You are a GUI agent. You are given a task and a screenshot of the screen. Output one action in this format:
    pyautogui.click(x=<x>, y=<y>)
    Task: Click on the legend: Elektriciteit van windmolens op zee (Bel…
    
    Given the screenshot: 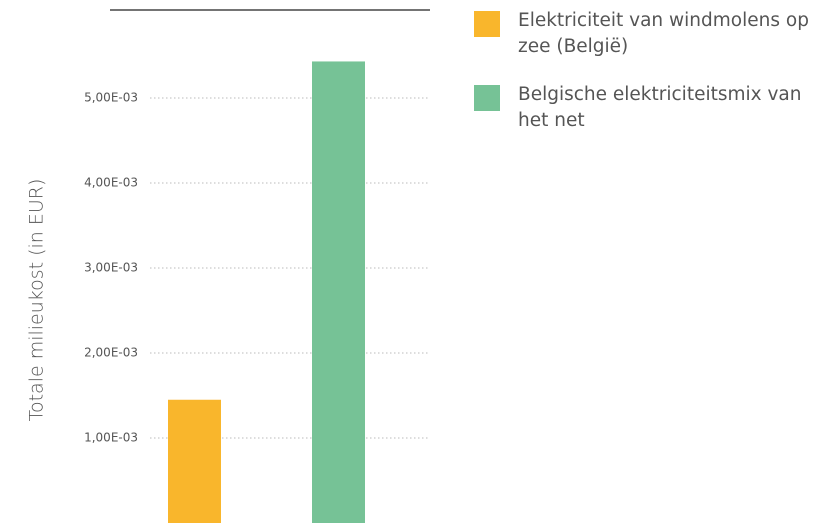 What is the action you would take?
    pyautogui.click(x=654, y=82)
    